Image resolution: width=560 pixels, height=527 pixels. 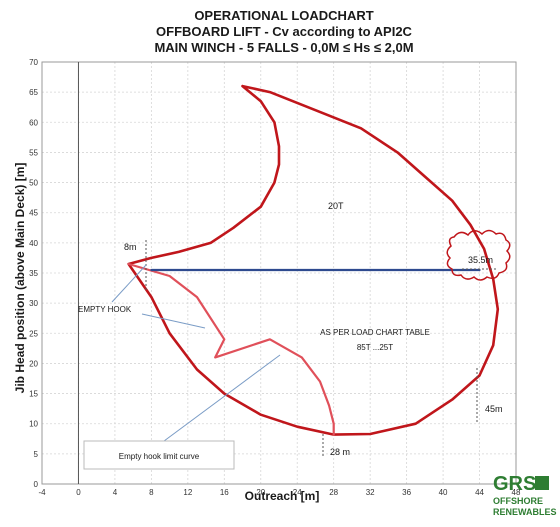 What do you see at coordinates (36, 484) in the screenshot?
I see `y-tick-label: 0` at bounding box center [36, 484].